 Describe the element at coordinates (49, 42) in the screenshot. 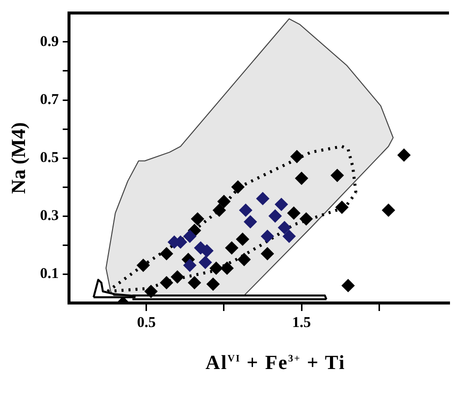

I see `y-tick-label: 0.9` at that location.